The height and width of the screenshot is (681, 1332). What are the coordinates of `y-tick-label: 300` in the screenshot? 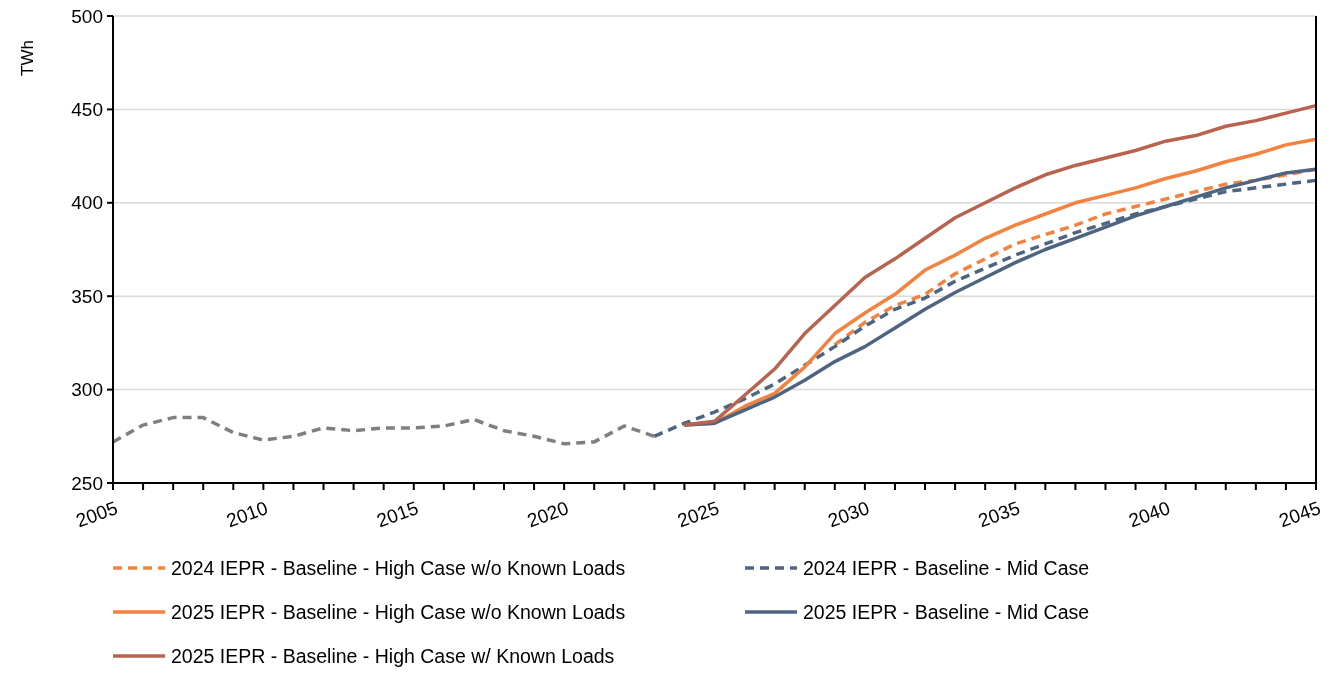 It's located at (87, 390).